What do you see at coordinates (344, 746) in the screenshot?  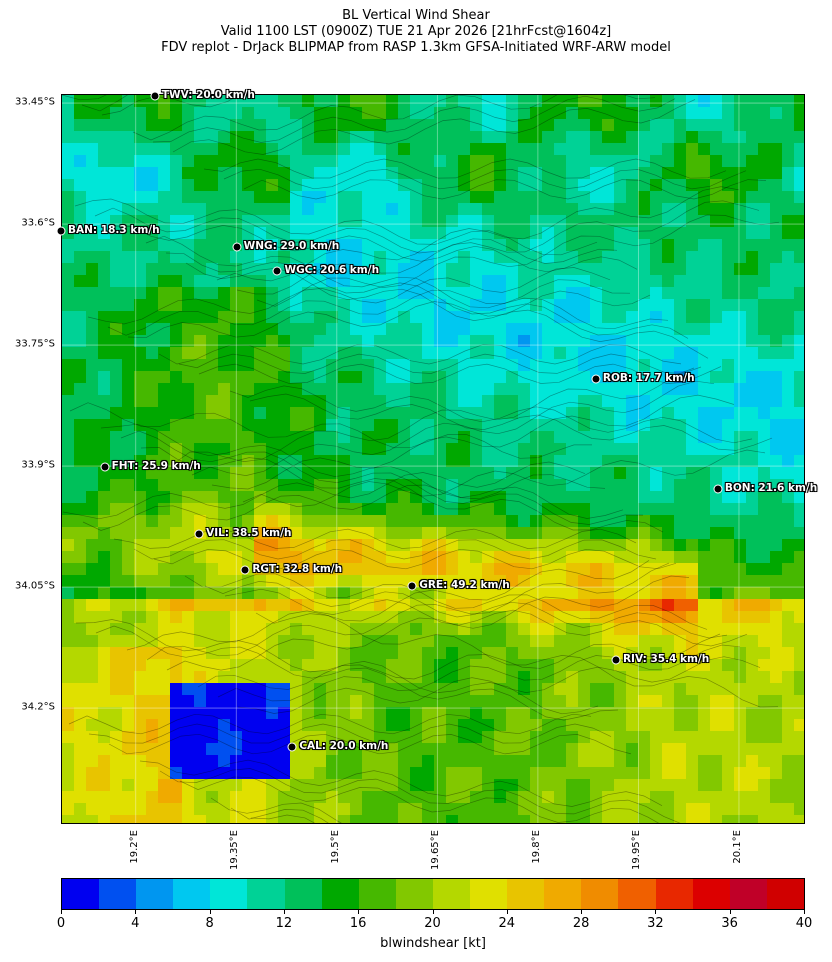 I see `station-label-cal: CAL: 20.0 km/h` at bounding box center [344, 746].